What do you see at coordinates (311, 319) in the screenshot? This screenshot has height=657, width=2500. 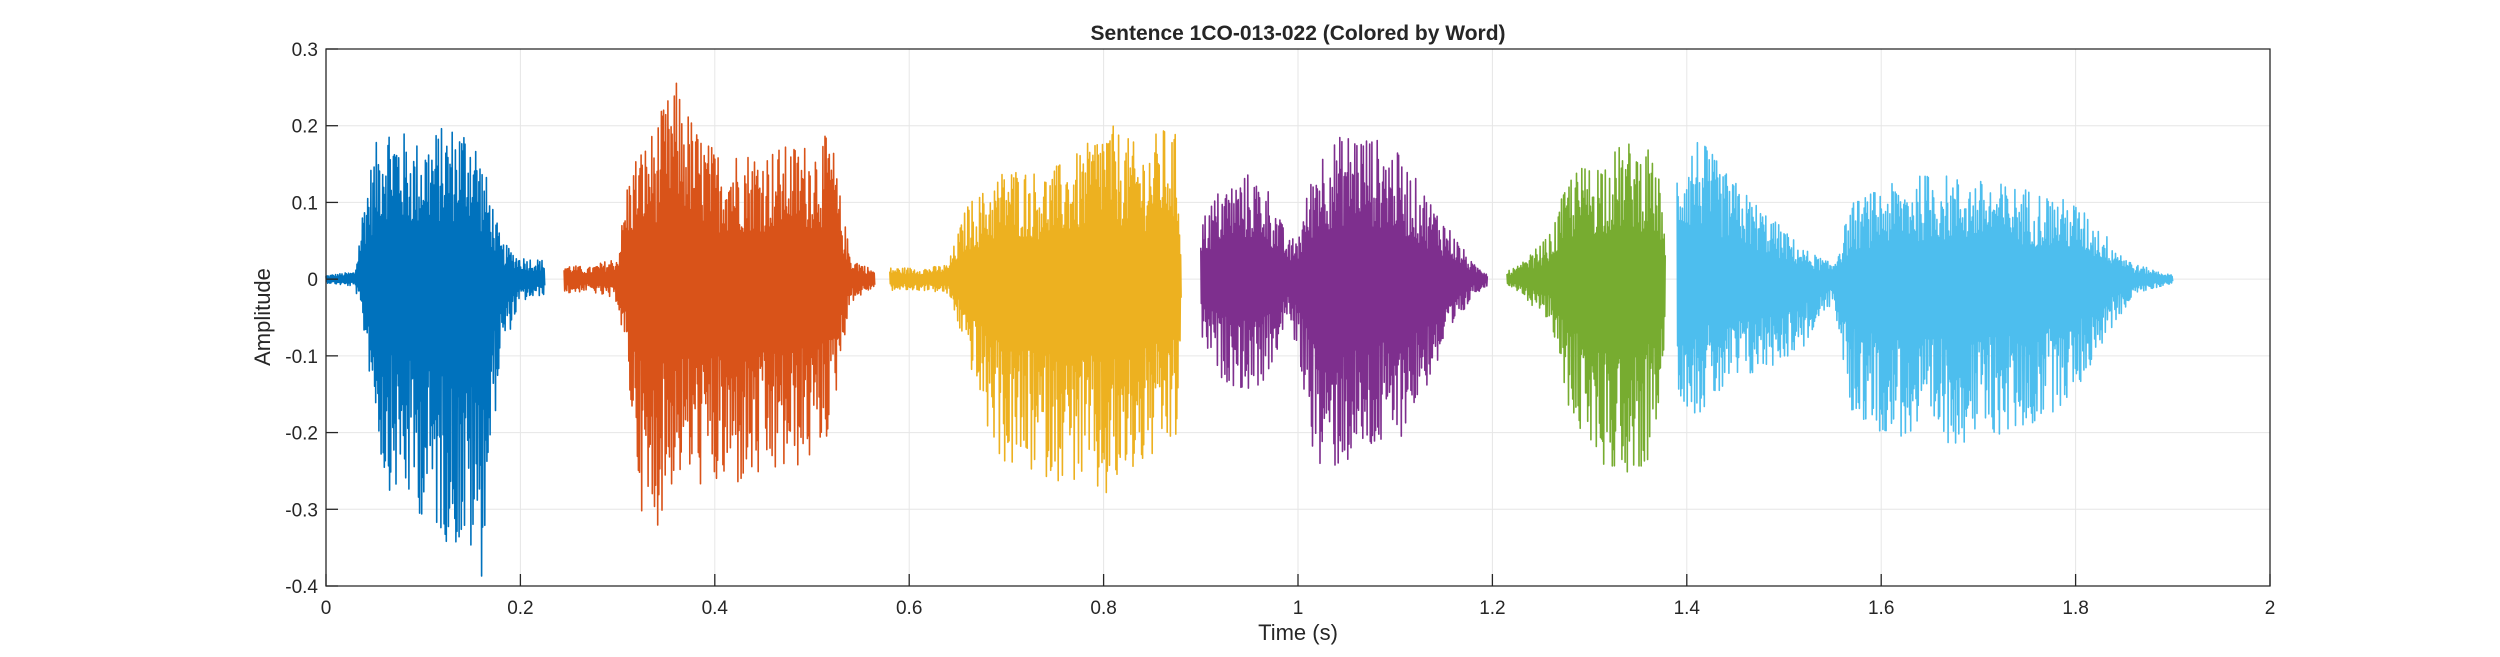 I see `y-ticks: -0.4 -0.3 -0.2 -0.1 0 0.1 0.2 0.3` at bounding box center [311, 319].